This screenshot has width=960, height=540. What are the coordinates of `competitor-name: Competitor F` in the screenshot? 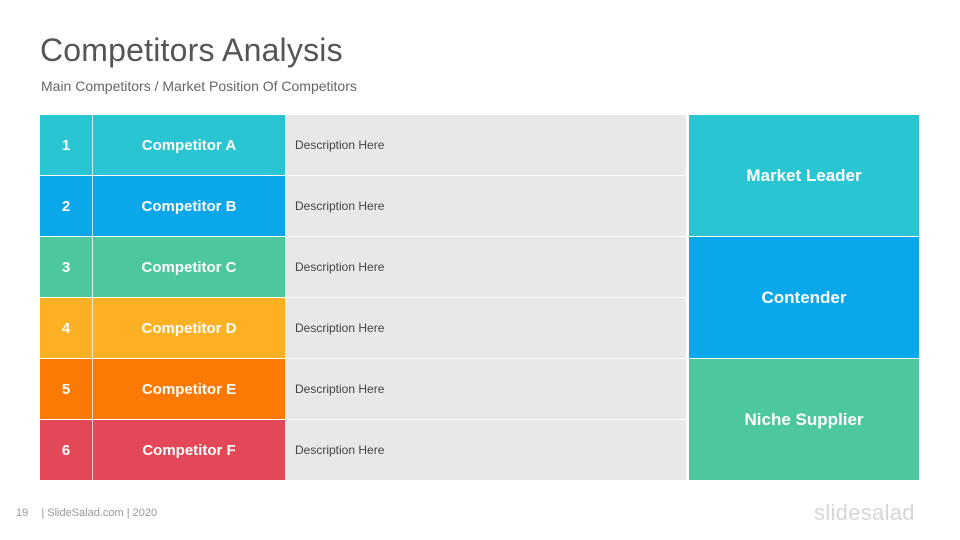 It's located at (189, 450).